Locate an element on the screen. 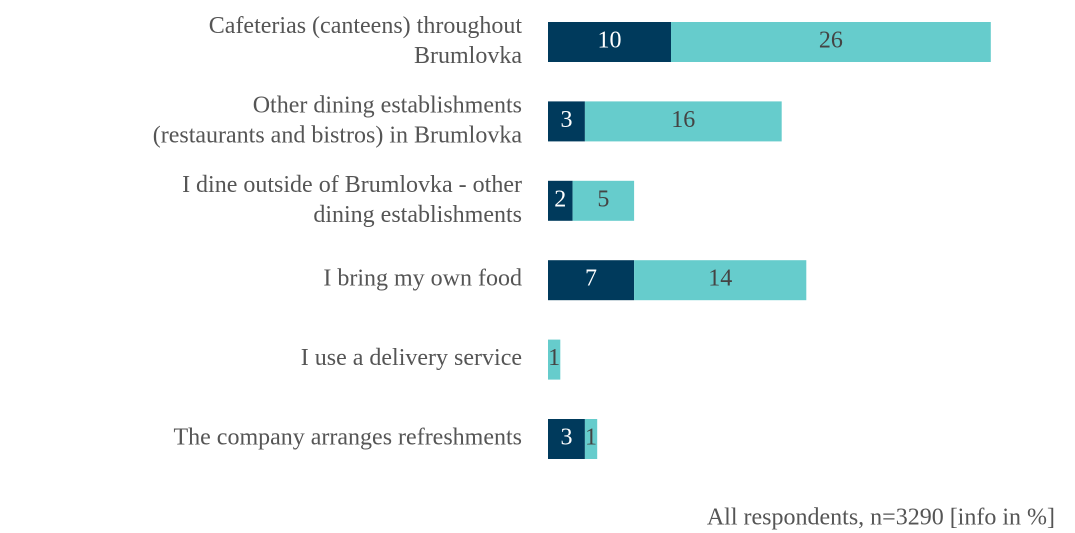 Image resolution: width=1075 pixels, height=533 pixels. category-label: I bring my own food is located at coordinates (422, 279).